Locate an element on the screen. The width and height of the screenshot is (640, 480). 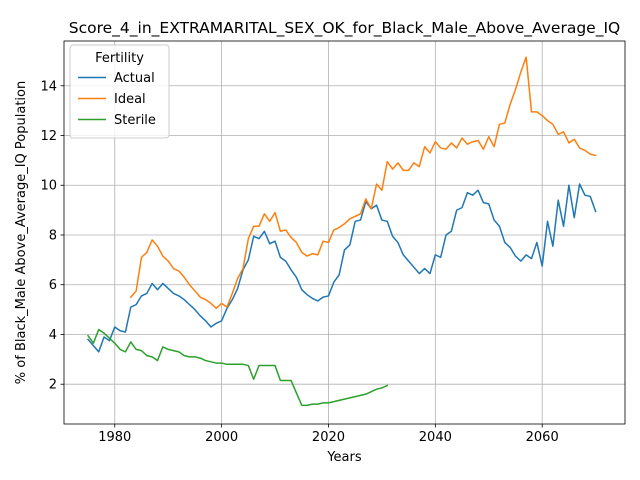
legend: Fertility Actual Ideal Sterile is located at coordinates (119, 91).